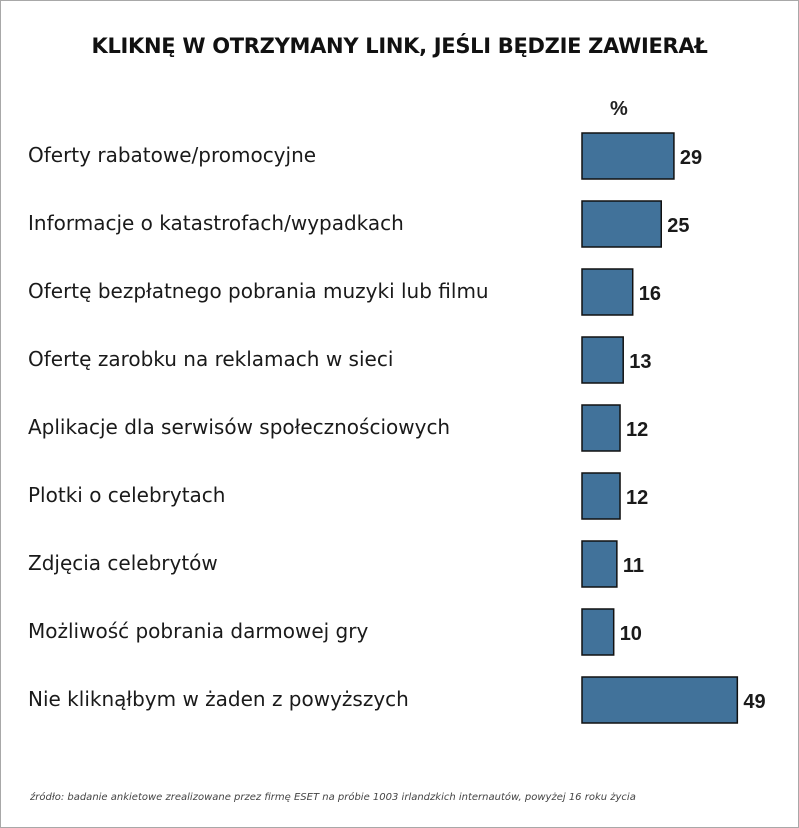 This screenshot has width=799, height=828. I want to click on value-label: 49, so click(754, 702).